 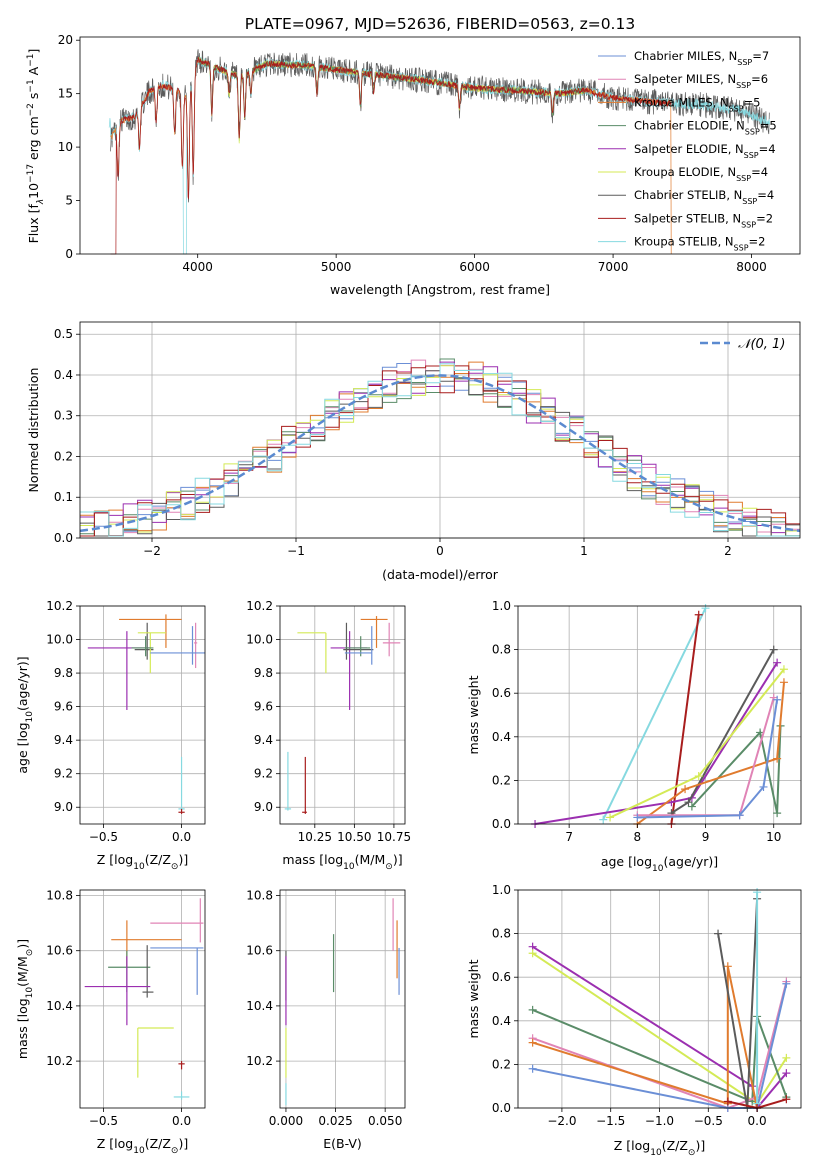 I want to click on x-axis-label: mass [log10​(M/M⊙​)], so click(x=342, y=862).